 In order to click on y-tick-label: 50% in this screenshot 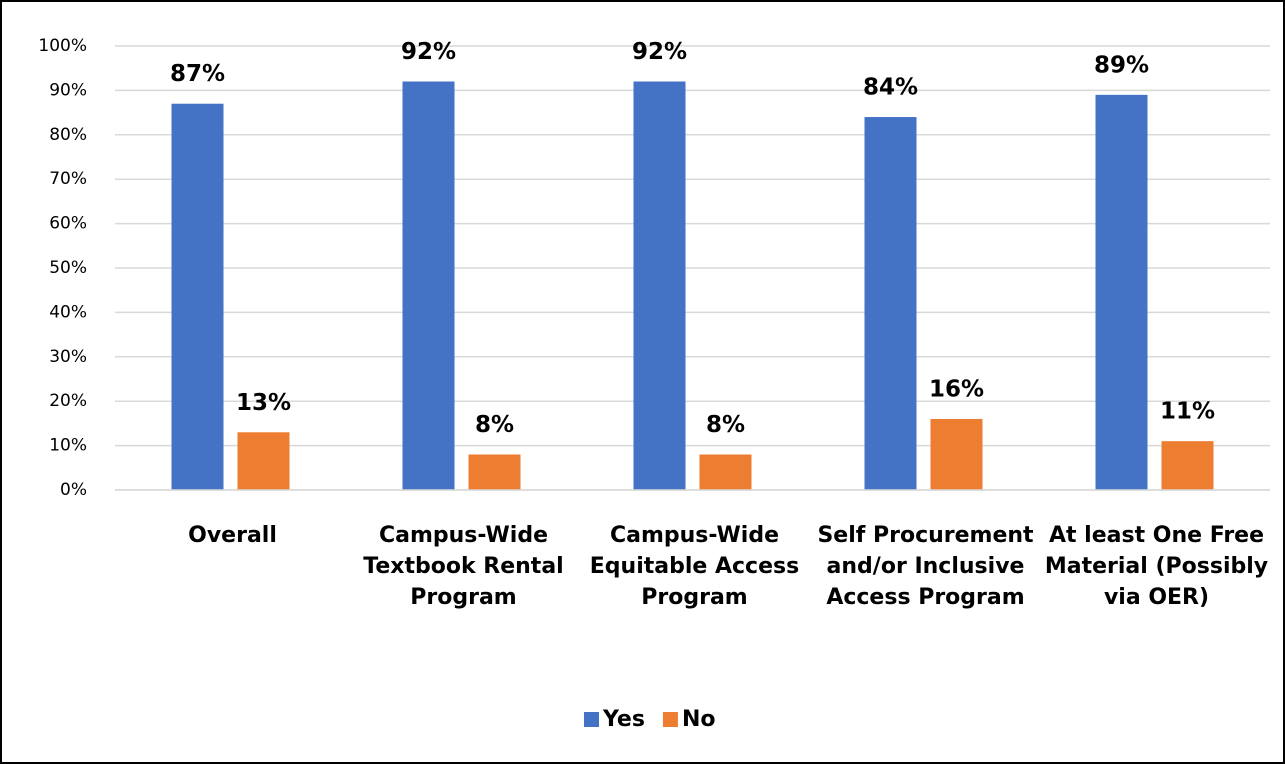, I will do `click(68, 268)`.